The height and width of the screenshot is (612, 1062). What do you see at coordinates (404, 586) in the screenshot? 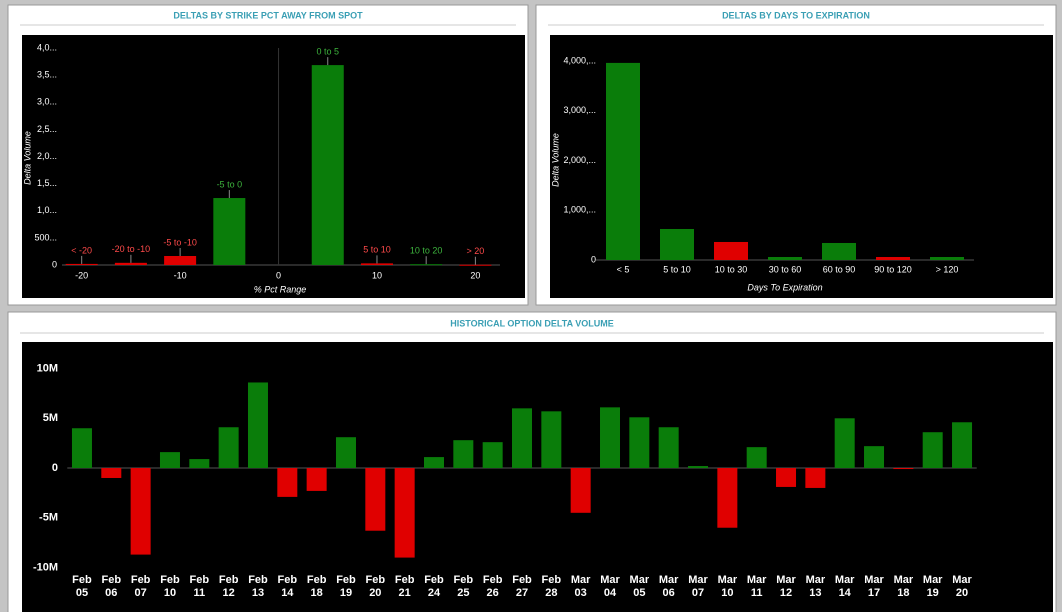
I see `x-tick-label: Feb 21` at bounding box center [404, 586].